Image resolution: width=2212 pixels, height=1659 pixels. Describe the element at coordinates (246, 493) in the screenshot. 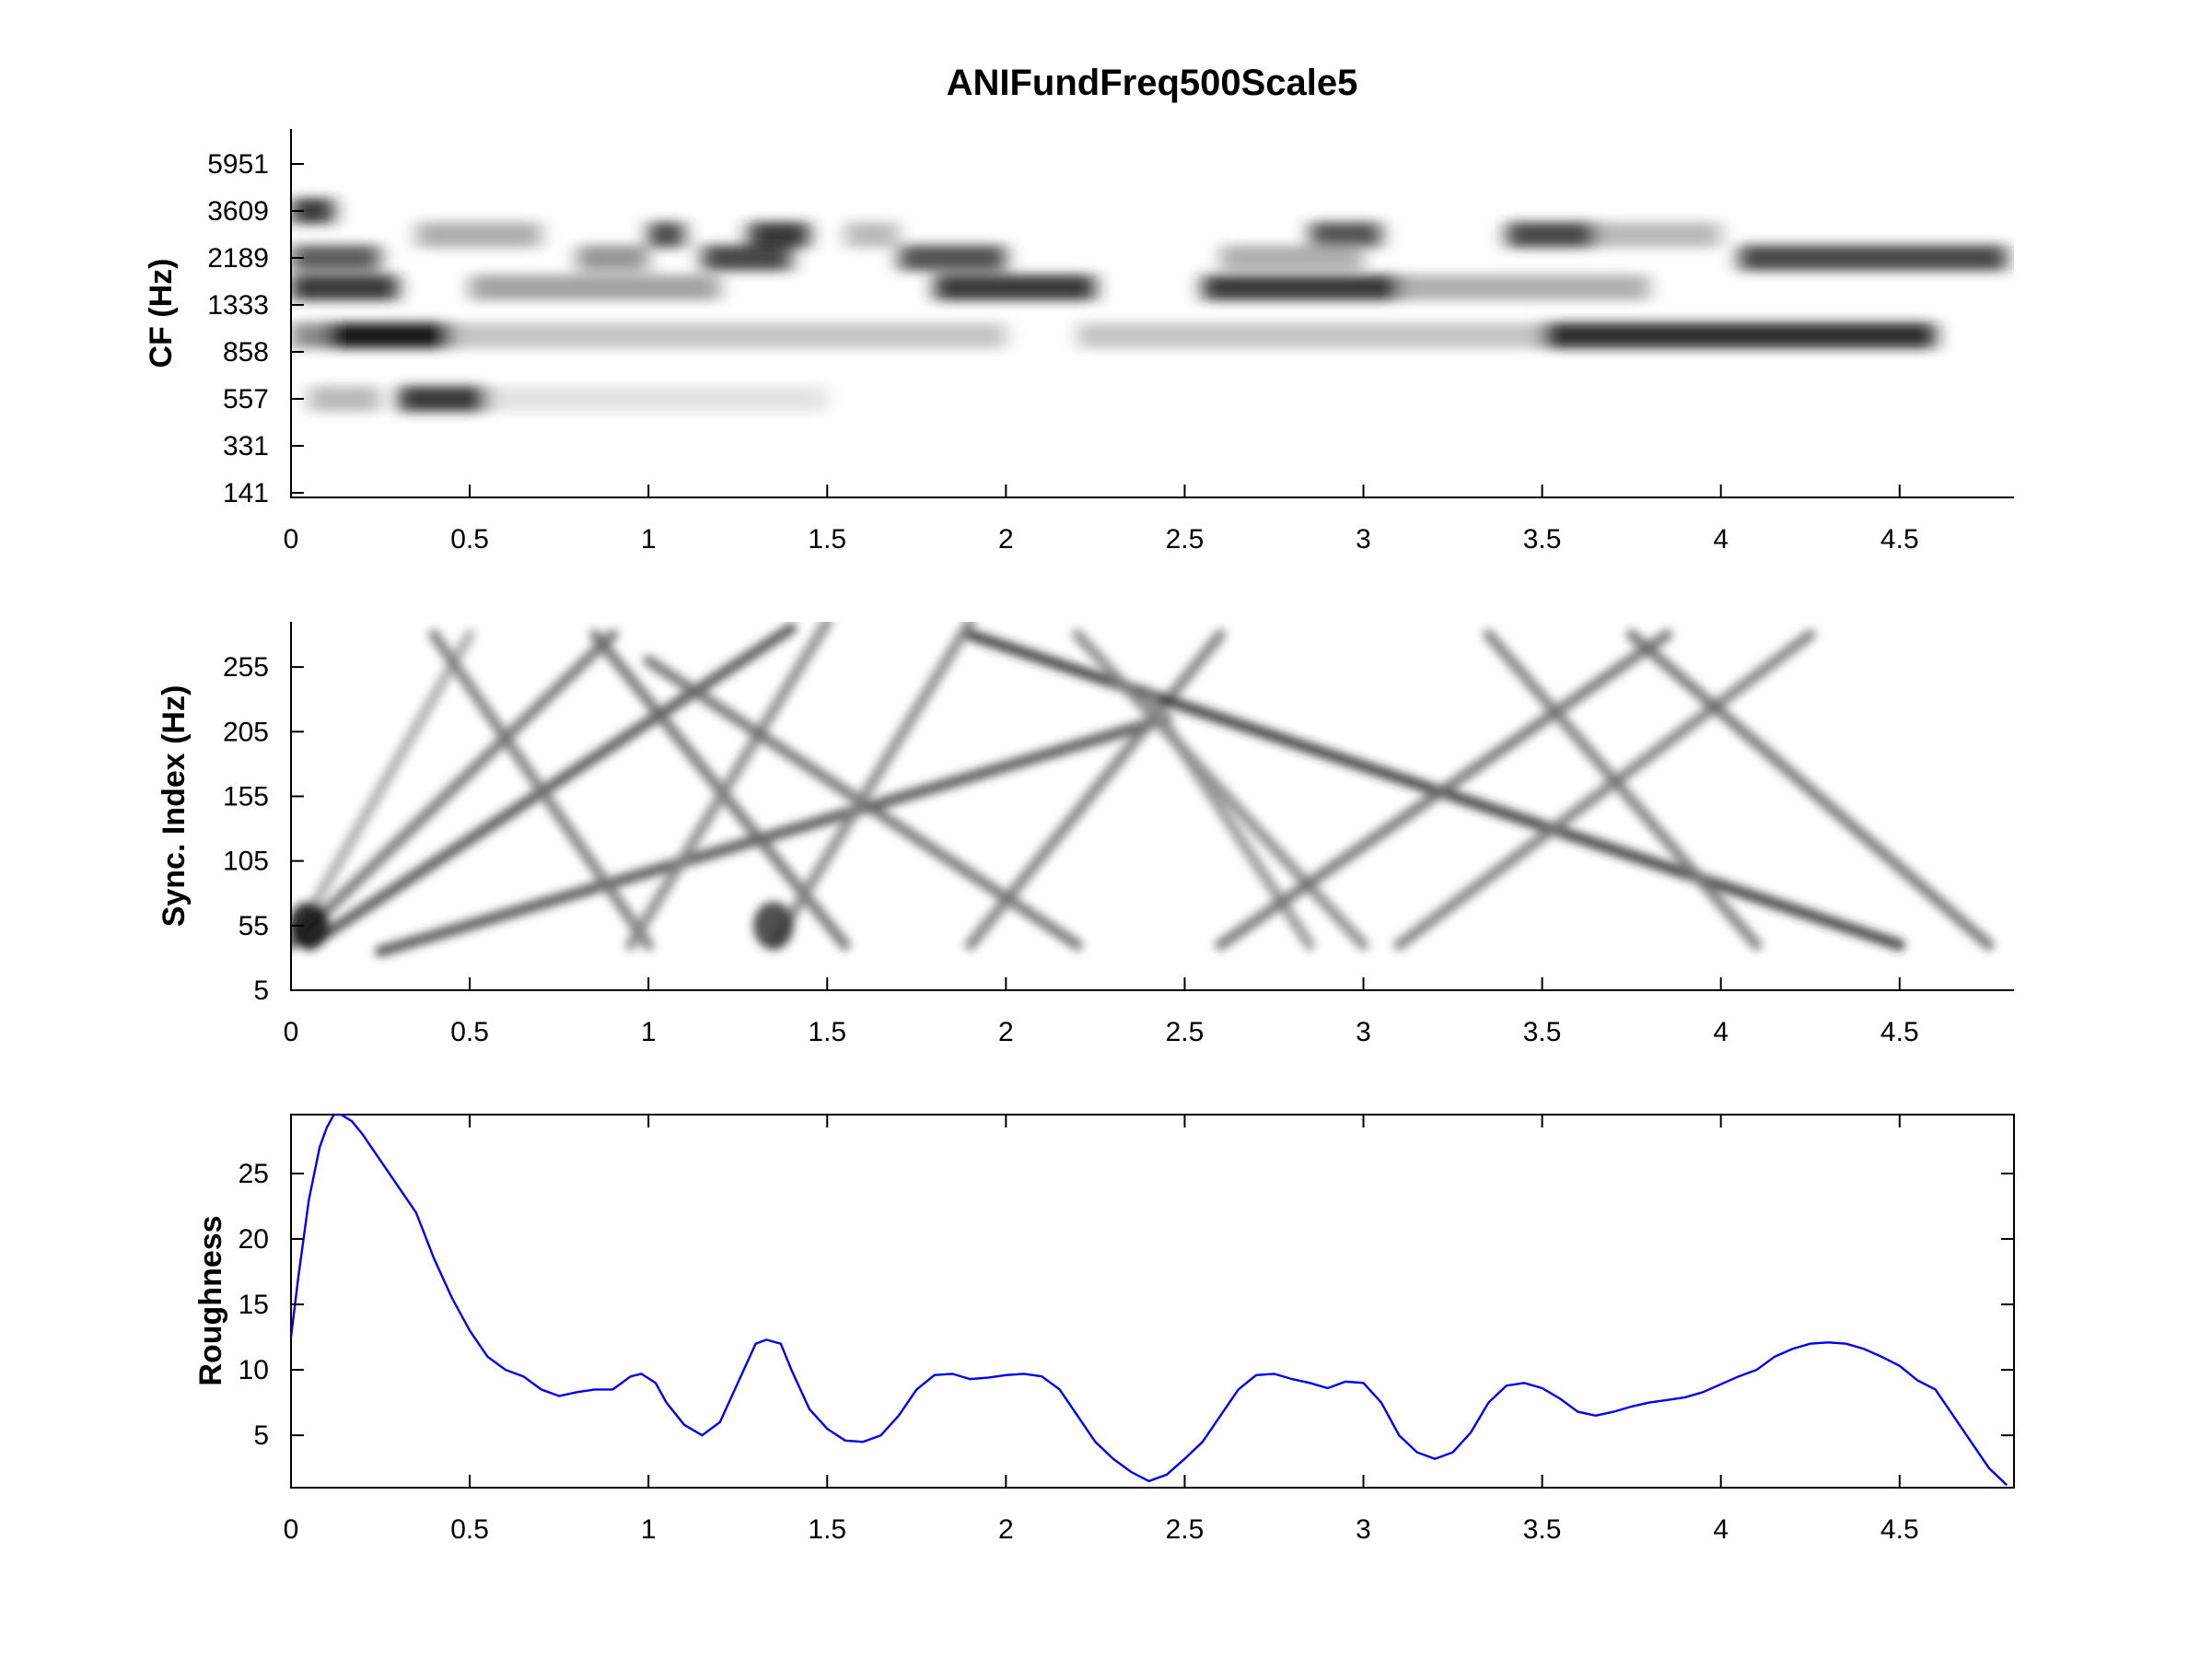

I see `y-tick-label: 141` at that location.